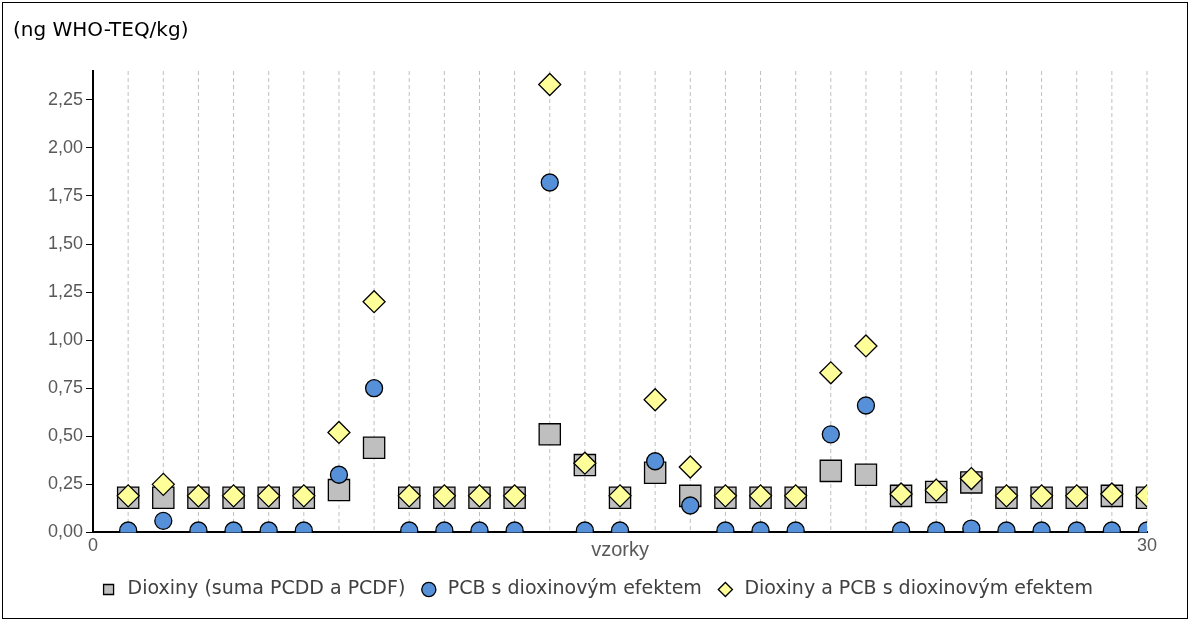 The image size is (1192, 623). I want to click on y-tick-label: 0,25, so click(65, 483).